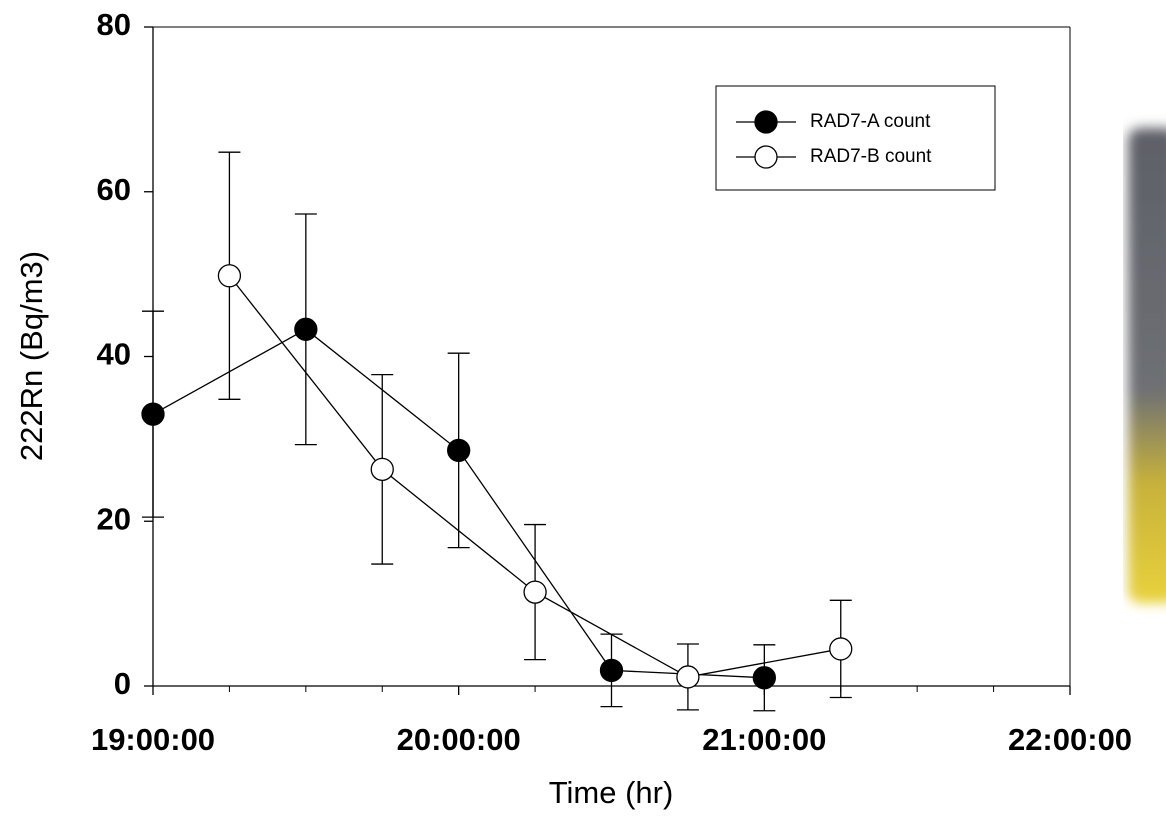  I want to click on x-tick-label: 21:00:00, so click(764, 739).